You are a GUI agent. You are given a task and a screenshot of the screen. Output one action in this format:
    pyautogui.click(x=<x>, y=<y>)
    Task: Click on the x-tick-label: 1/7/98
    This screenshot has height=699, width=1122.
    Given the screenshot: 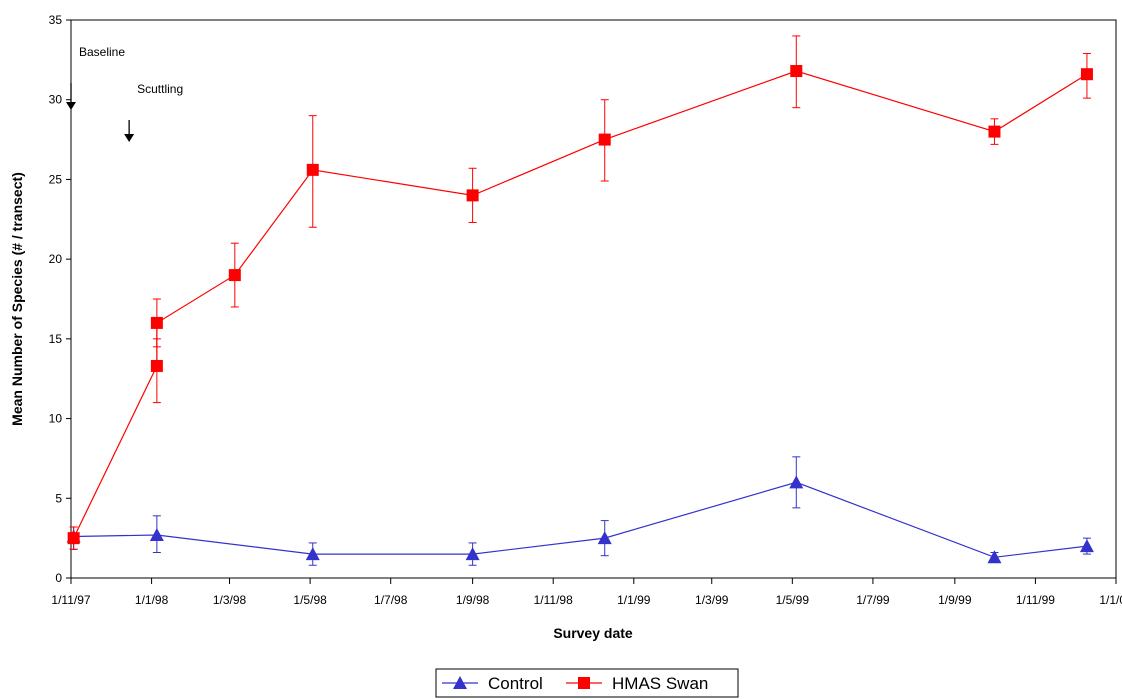 What is the action you would take?
    pyautogui.click(x=391, y=600)
    